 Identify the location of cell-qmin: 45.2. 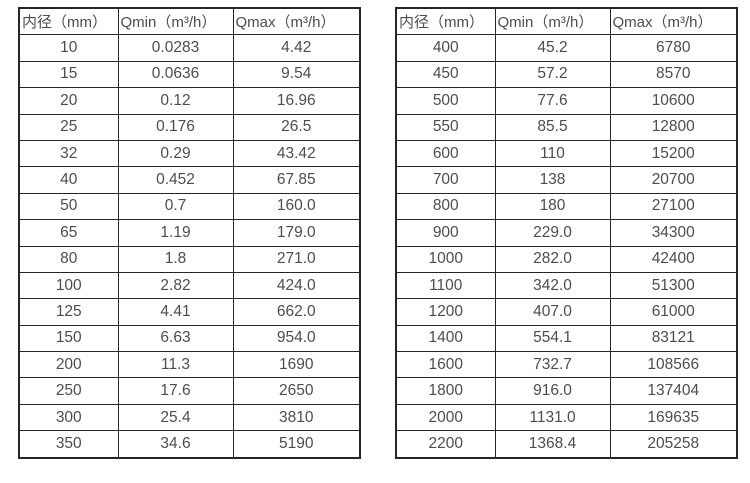
(552, 48).